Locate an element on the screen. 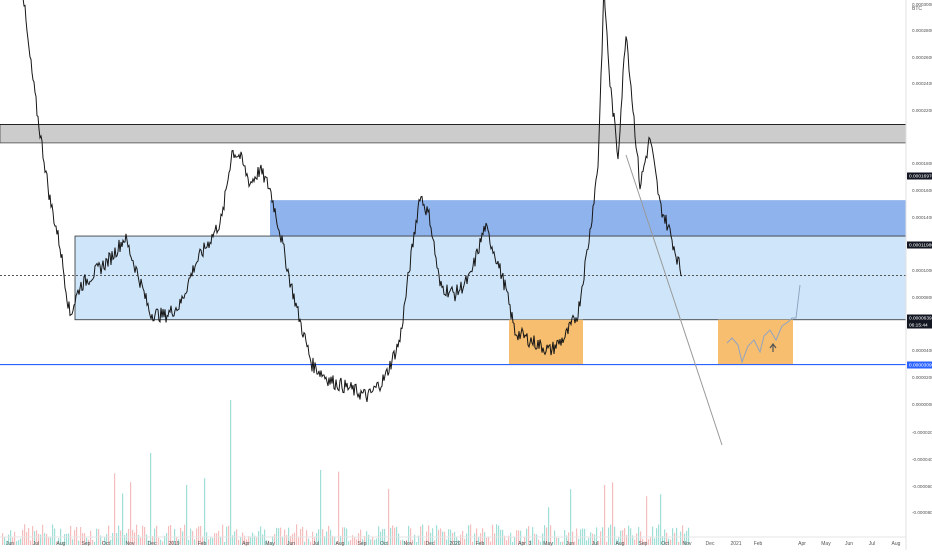  currency-label: BTC is located at coordinates (917, 9).